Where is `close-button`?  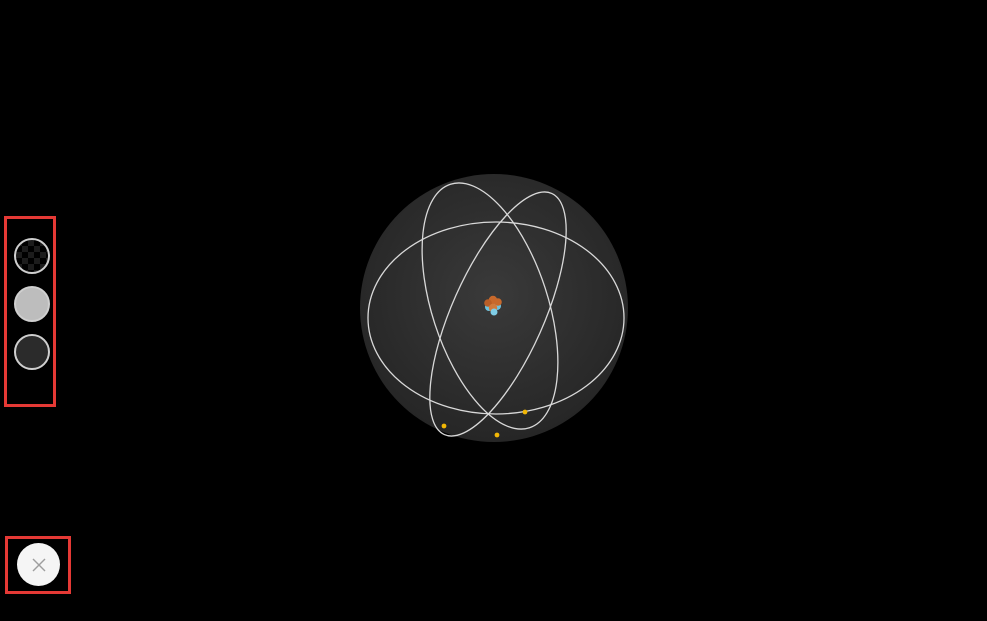
close-button is located at coordinates (38, 564).